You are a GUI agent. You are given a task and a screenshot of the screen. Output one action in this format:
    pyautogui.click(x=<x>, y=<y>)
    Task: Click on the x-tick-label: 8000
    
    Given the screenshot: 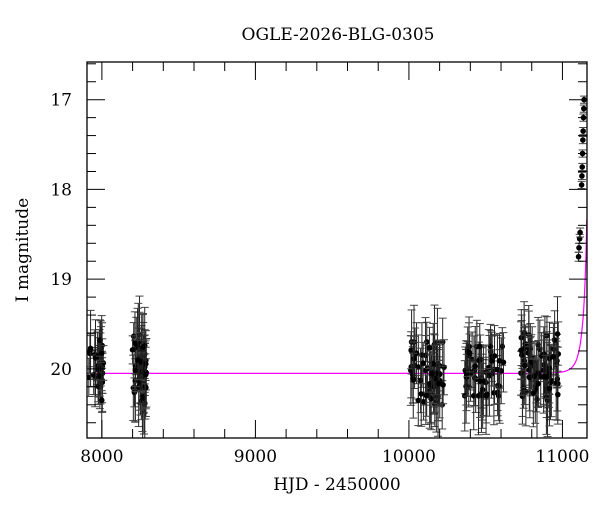 What is the action you would take?
    pyautogui.click(x=101, y=457)
    